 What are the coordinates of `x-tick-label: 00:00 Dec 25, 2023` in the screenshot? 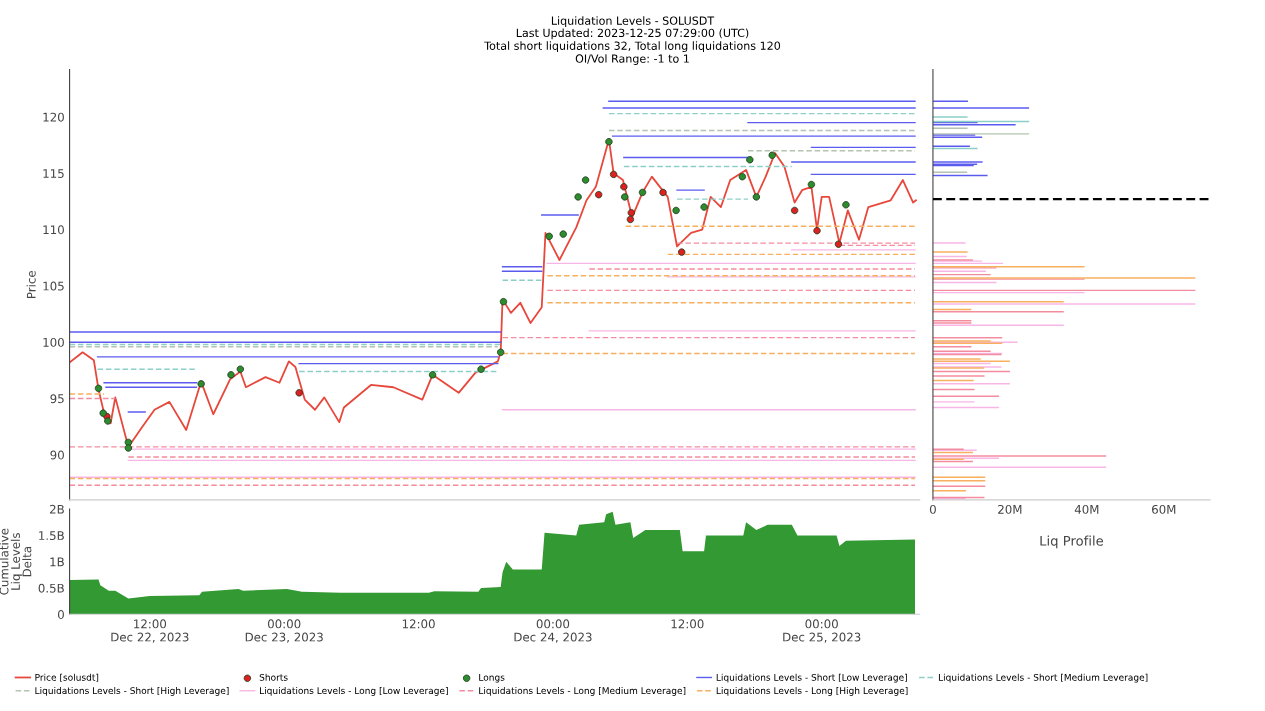 It's located at (822, 631).